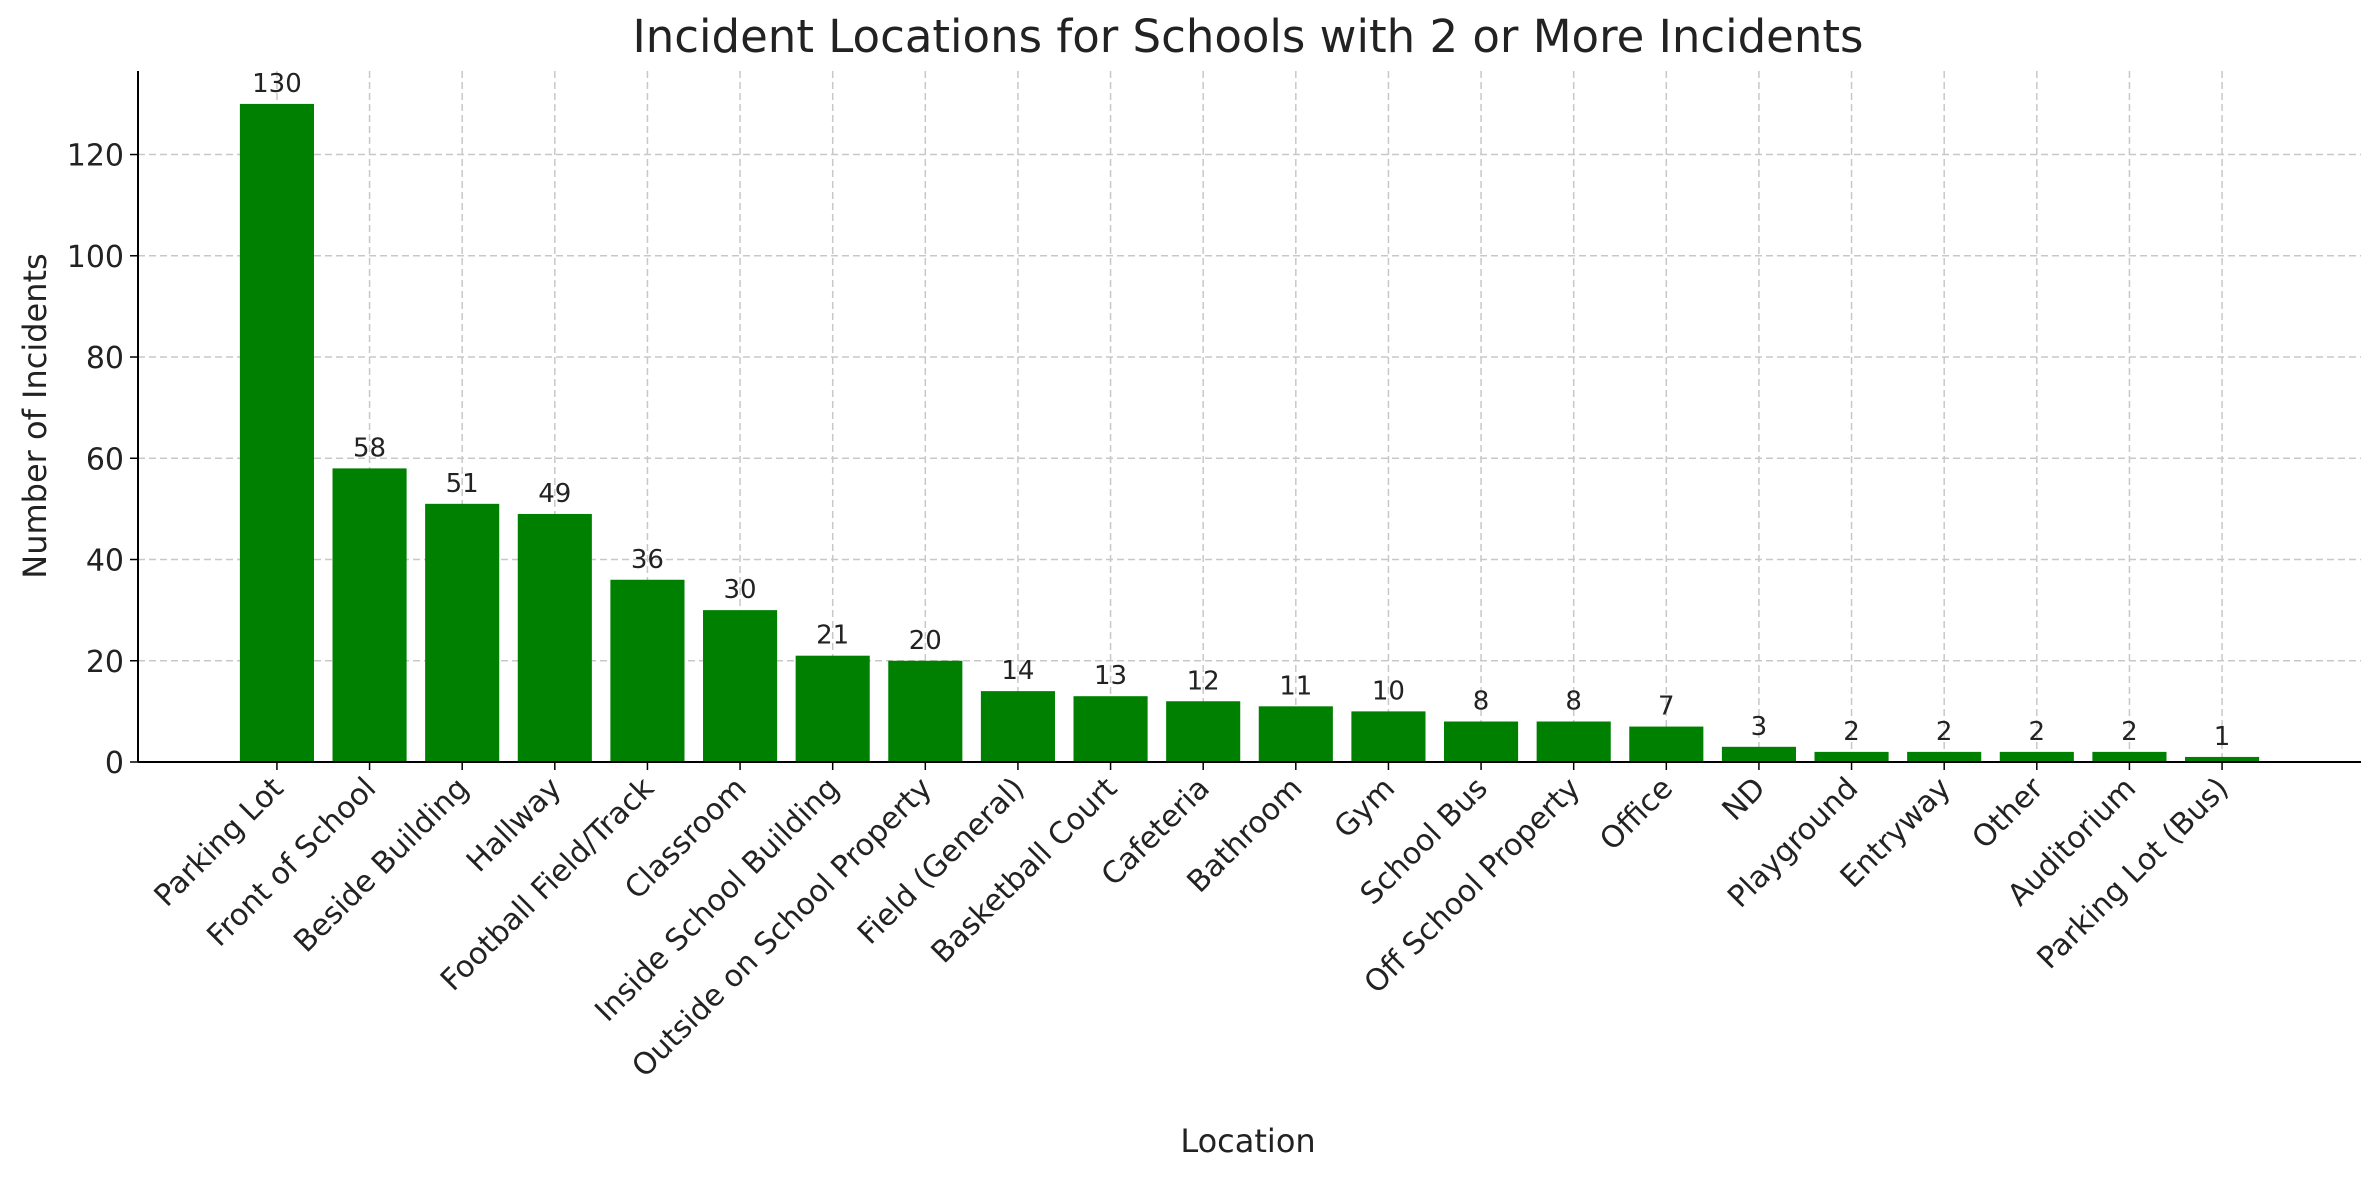  I want to click on y-tick-label: 100, so click(95, 257).